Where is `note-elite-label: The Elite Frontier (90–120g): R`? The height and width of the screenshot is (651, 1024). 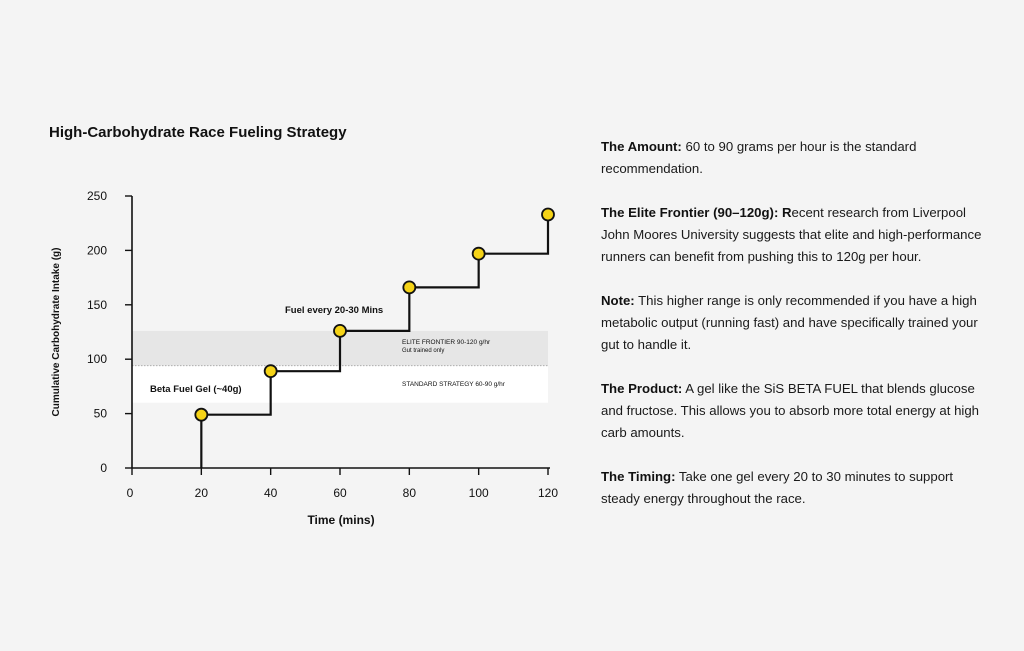 note-elite-label: The Elite Frontier (90–120g): R is located at coordinates (696, 212).